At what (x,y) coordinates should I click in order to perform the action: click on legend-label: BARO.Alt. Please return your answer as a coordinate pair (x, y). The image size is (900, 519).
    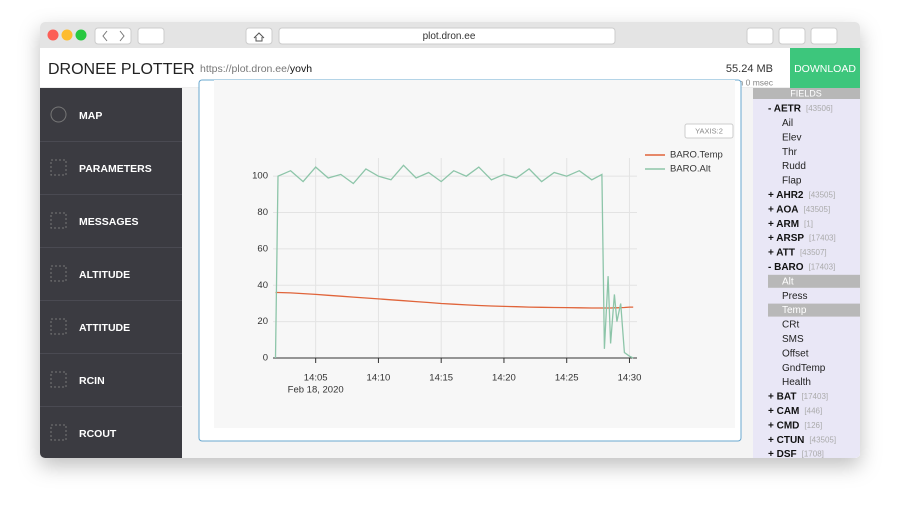
    Looking at the image, I should click on (690, 169).